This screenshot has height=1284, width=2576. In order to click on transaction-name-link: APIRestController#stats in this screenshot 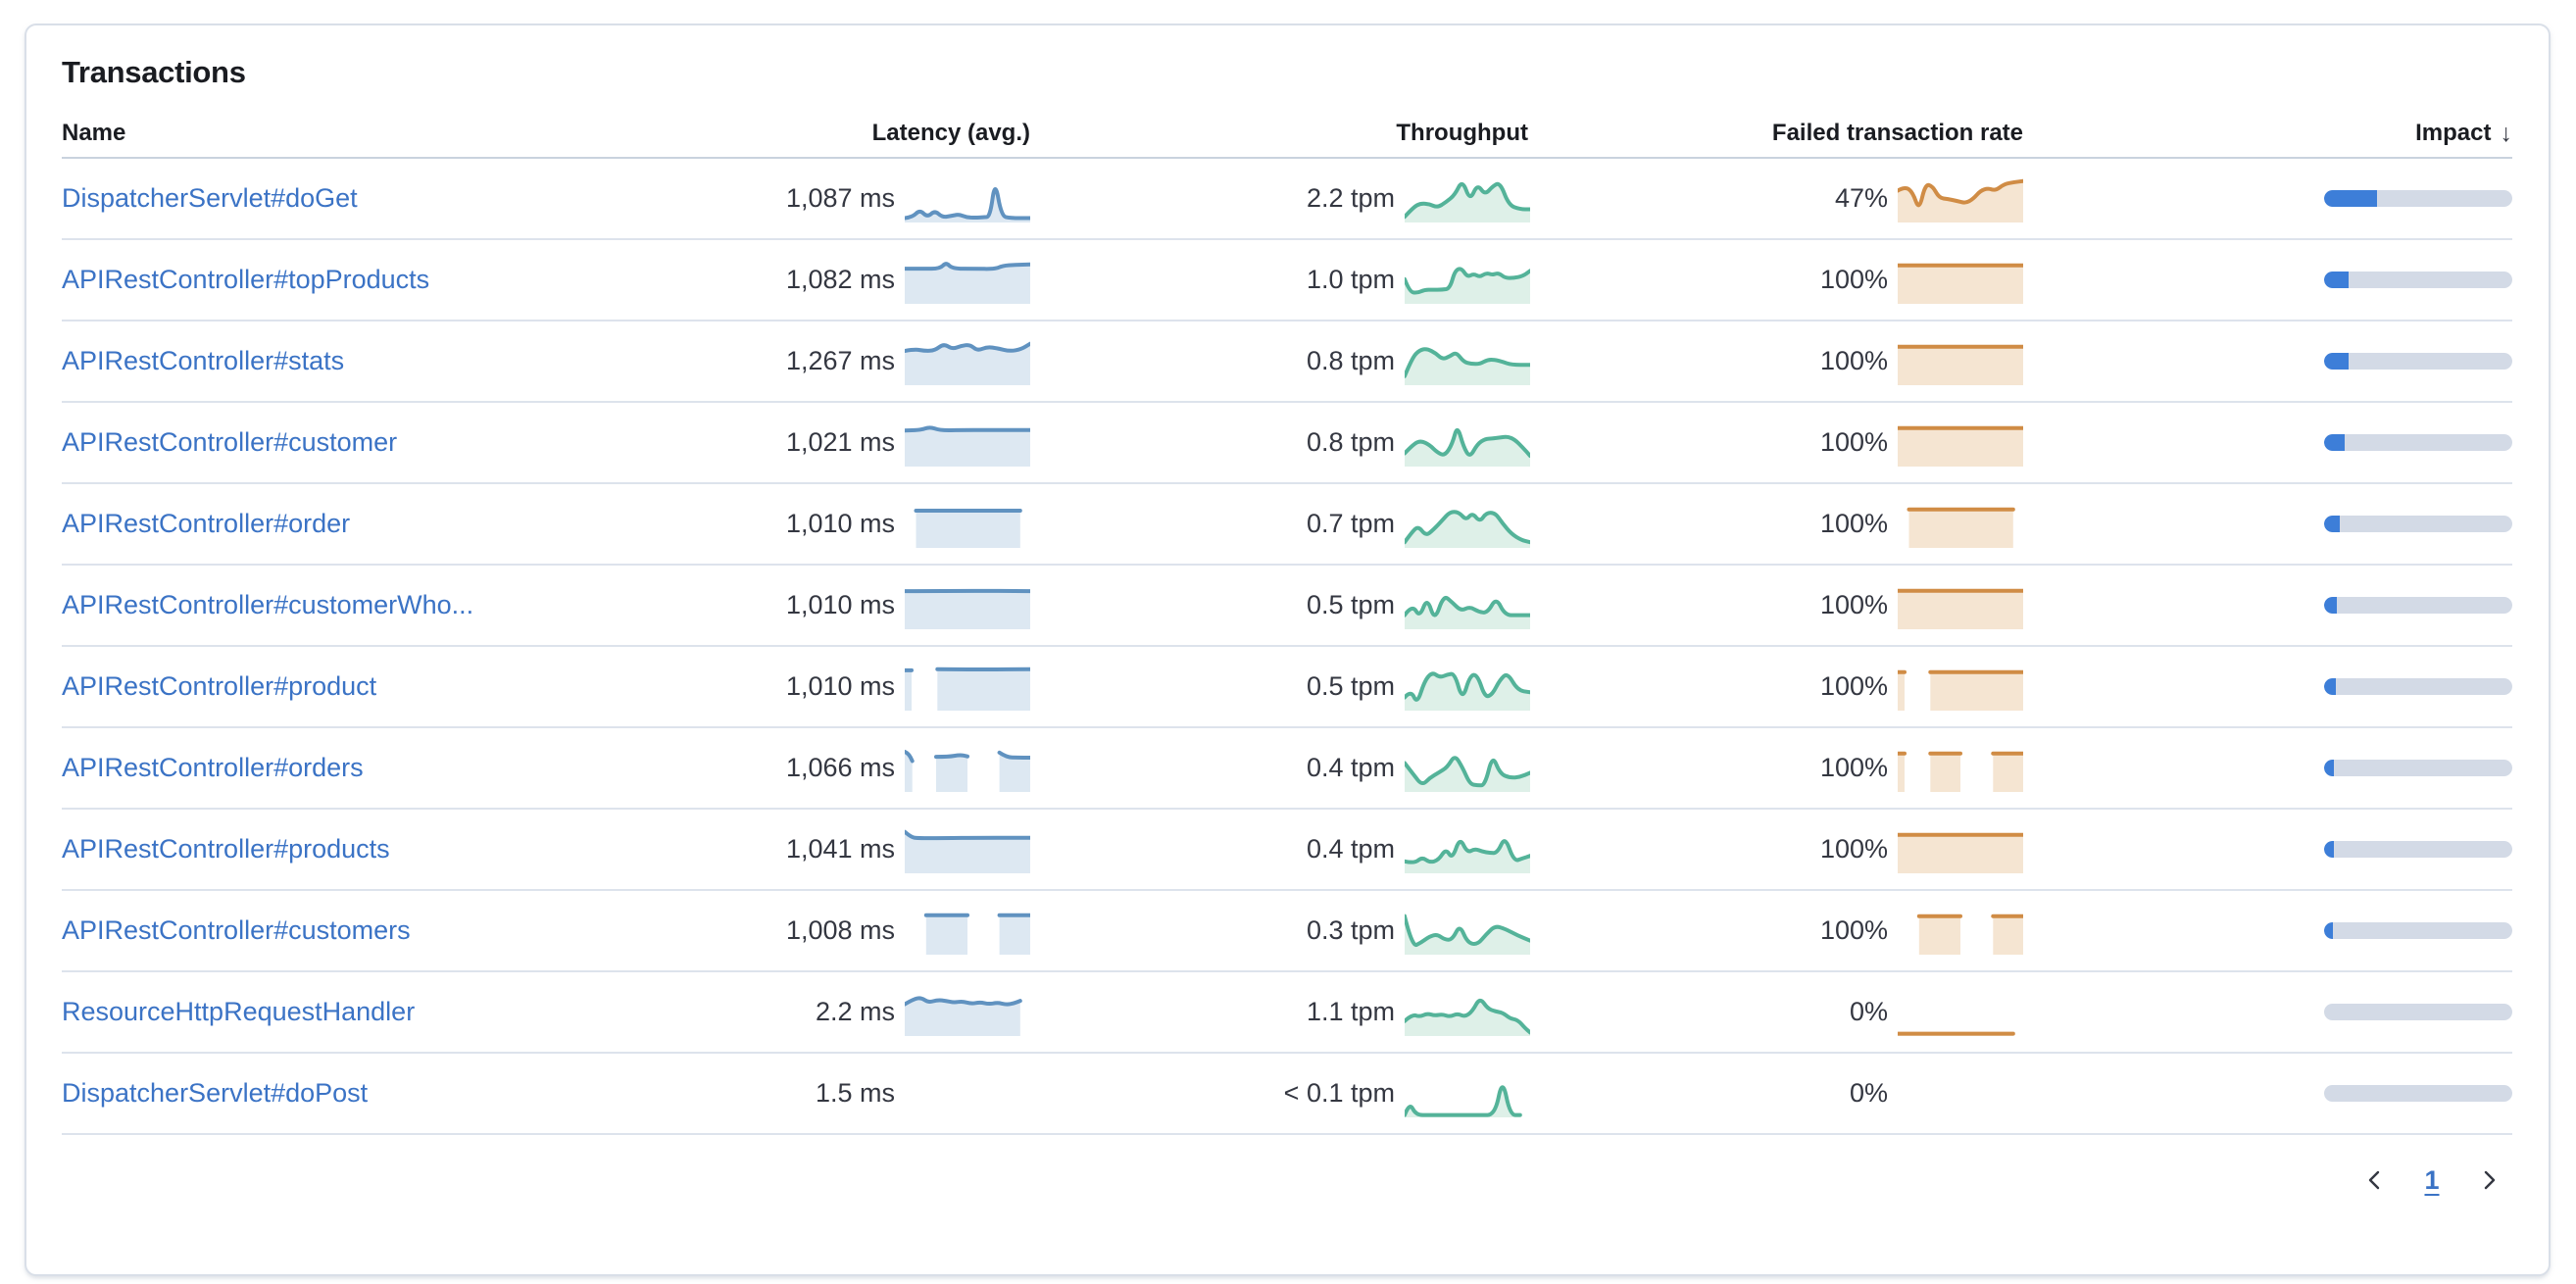, I will do `click(203, 360)`.